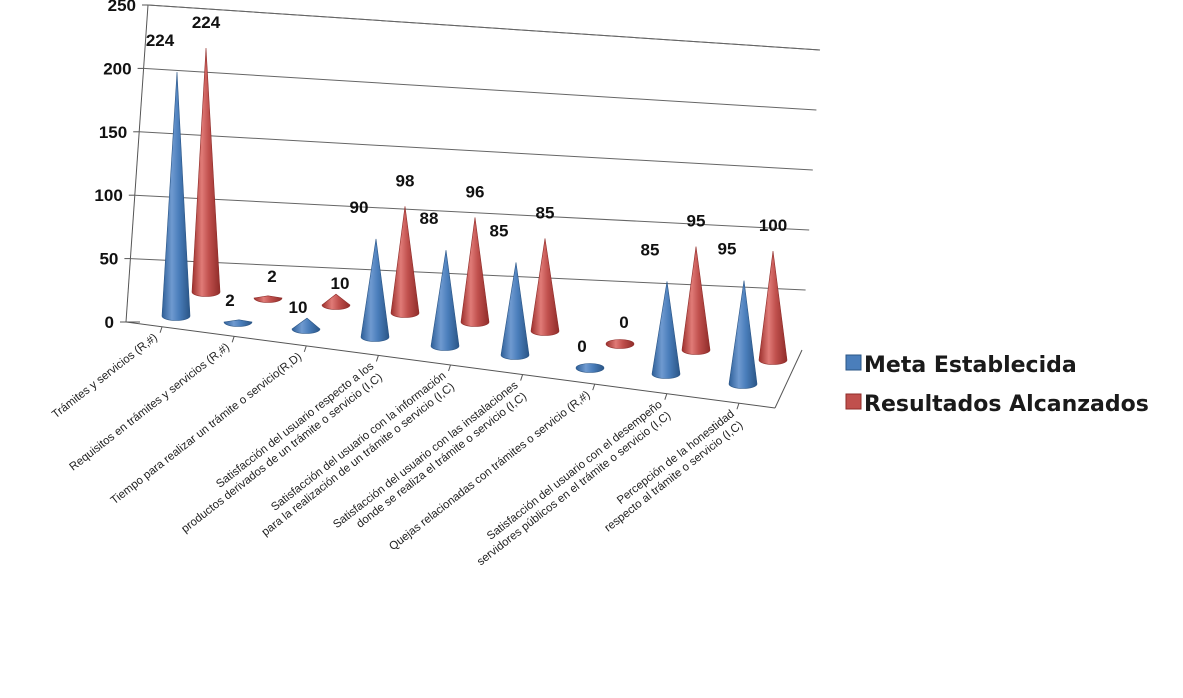  Describe the element at coordinates (359, 207) in the screenshot. I see `data-label-meta: 90` at that location.